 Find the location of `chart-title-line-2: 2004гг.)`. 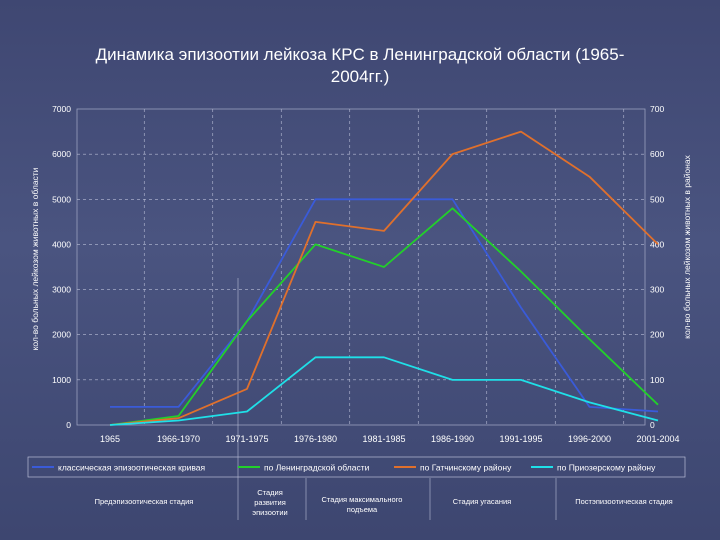

chart-title-line-2: 2004гг.) is located at coordinates (360, 76).